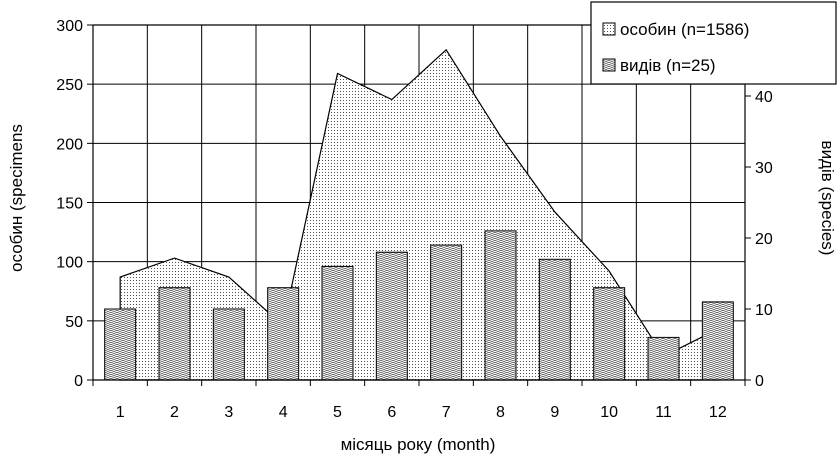  Describe the element at coordinates (69, 144) in the screenshot. I see `left-tick-label: 200` at that location.